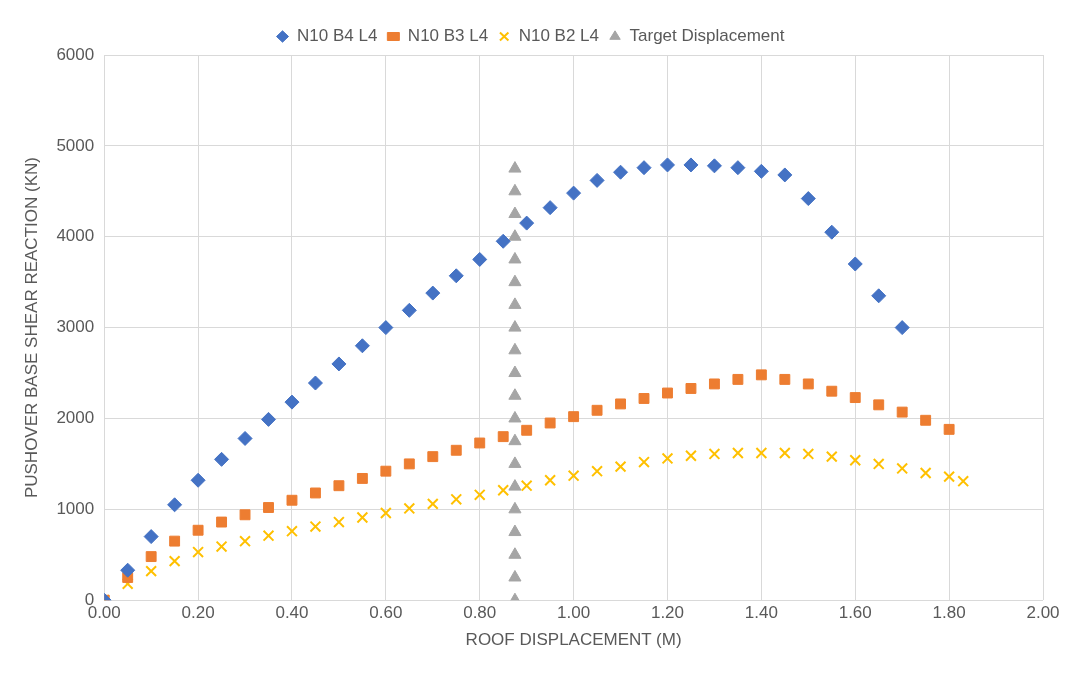 The image size is (1091, 673). What do you see at coordinates (559, 36) in the screenshot?
I see `legend-label: N10 B2 L4` at bounding box center [559, 36].